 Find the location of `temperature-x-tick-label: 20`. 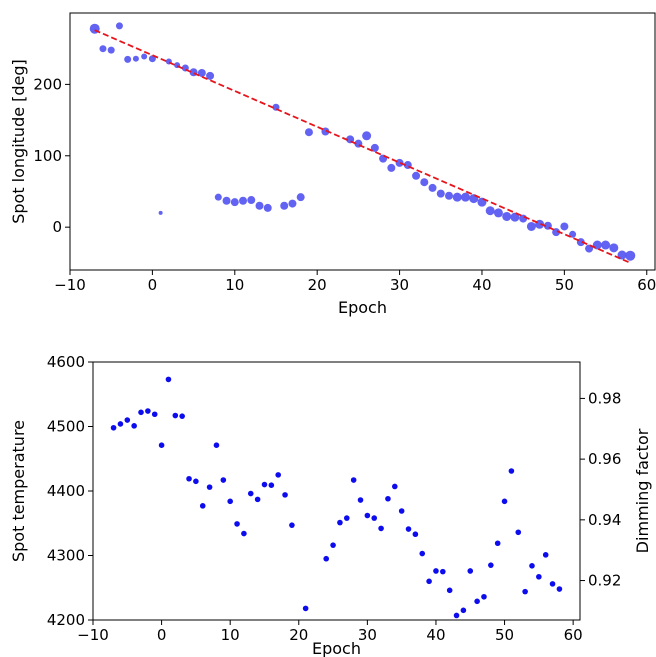

temperature-x-tick-label: 20 is located at coordinates (298, 635).